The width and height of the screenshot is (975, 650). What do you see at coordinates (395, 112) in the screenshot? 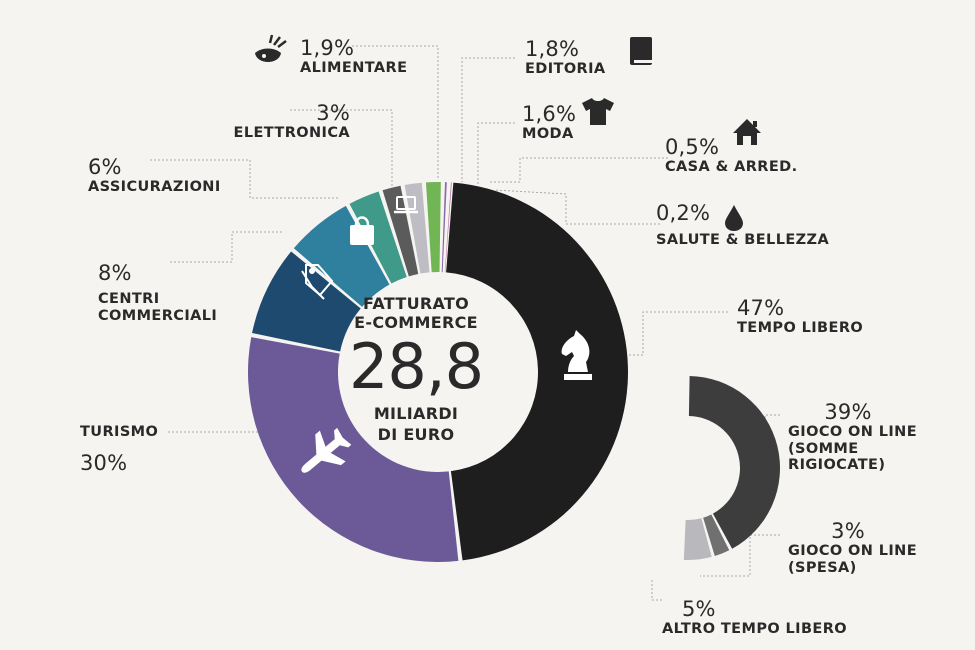
I see `leader-alimentare` at bounding box center [395, 112].